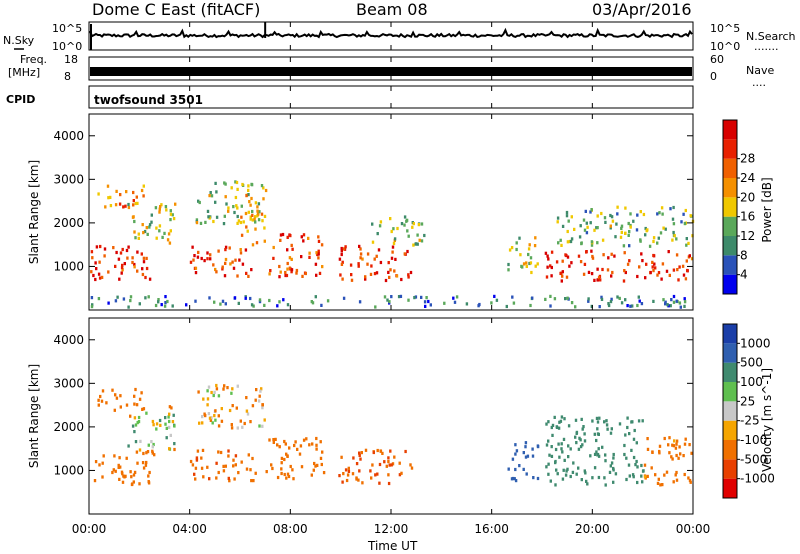  What do you see at coordinates (89, 529) in the screenshot?
I see `time-tick-label: 00:00` at bounding box center [89, 529].